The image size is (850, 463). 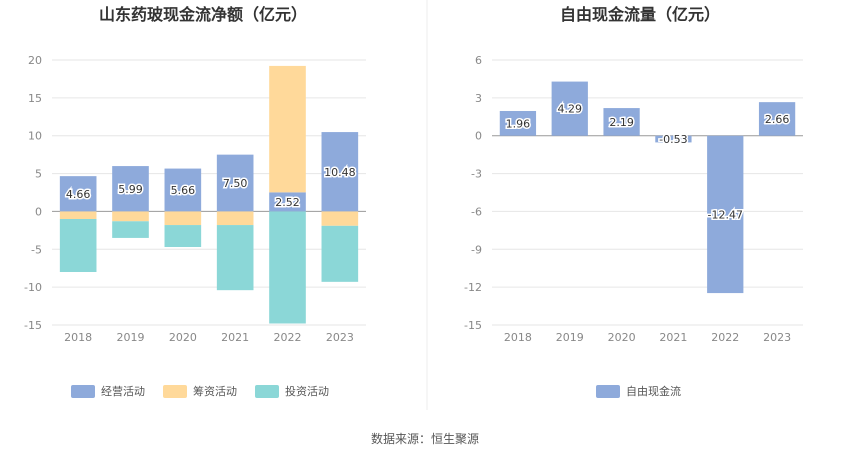 I want to click on bar-自由现金流-2021, so click(x=673, y=139).